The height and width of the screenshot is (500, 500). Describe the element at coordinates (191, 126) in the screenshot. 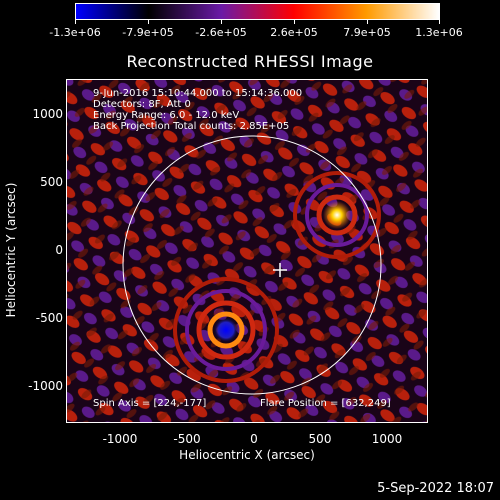

I see `info-method-counts: Back Projection Total counts: 2.85E+05` at that location.